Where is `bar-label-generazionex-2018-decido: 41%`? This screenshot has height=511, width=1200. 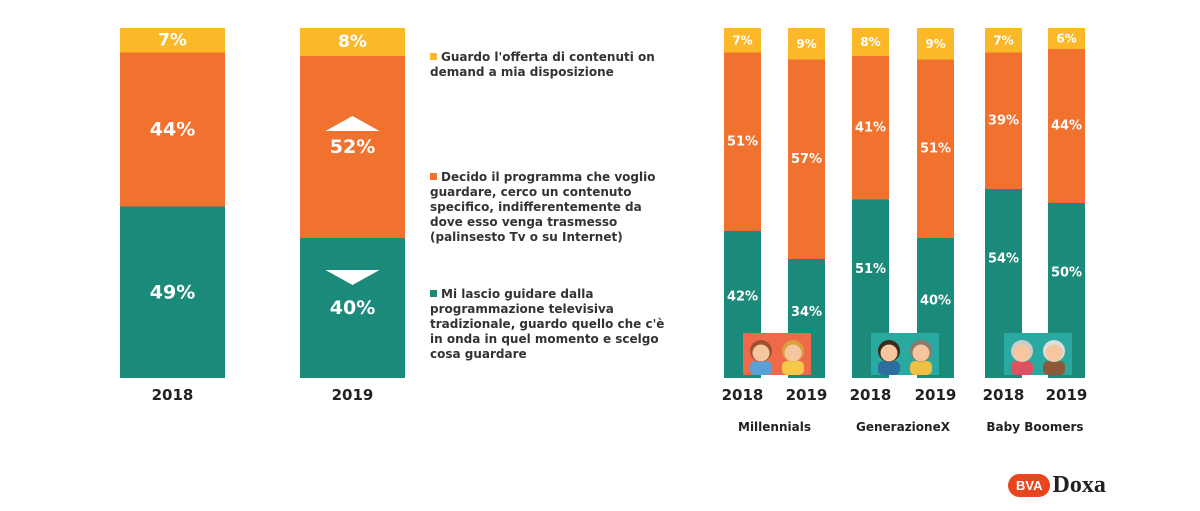
bar-label-generazionex-2018-decido: 41% is located at coordinates (870, 127).